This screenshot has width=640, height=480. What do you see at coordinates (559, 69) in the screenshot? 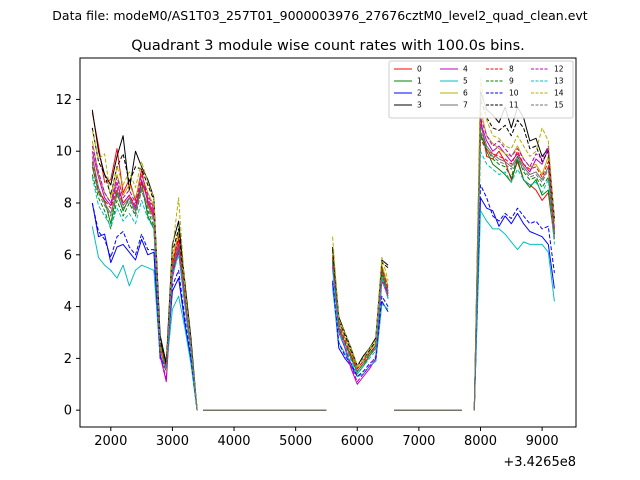
I see `legend-label-12: 12` at bounding box center [559, 69].